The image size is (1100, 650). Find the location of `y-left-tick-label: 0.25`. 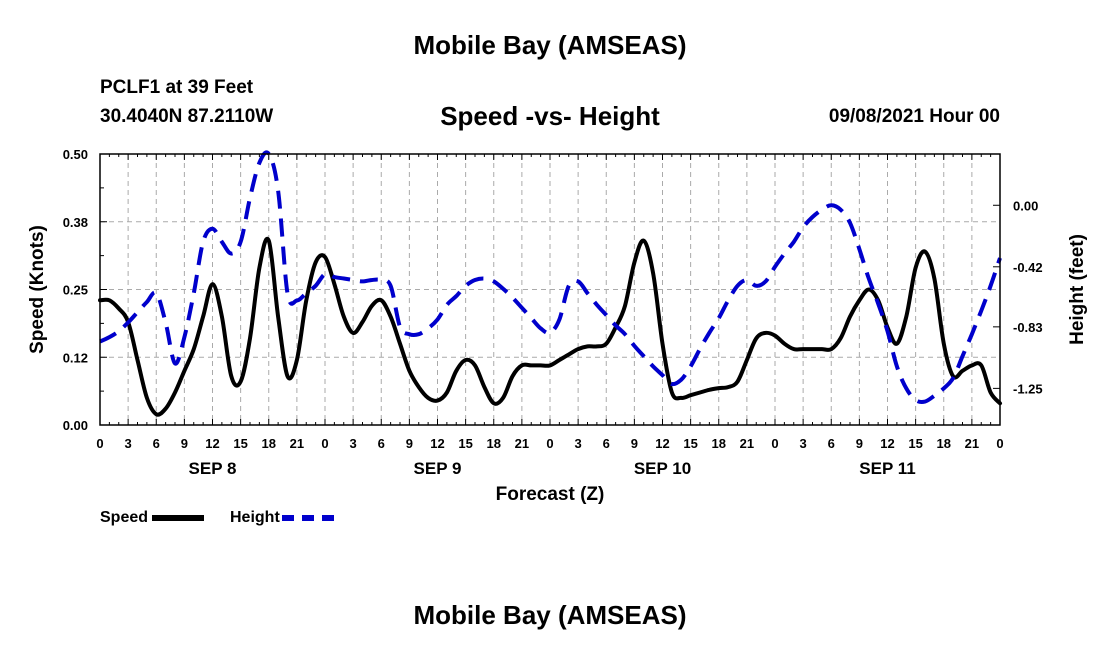

y-left-tick-label: 0.25 is located at coordinates (75, 290).